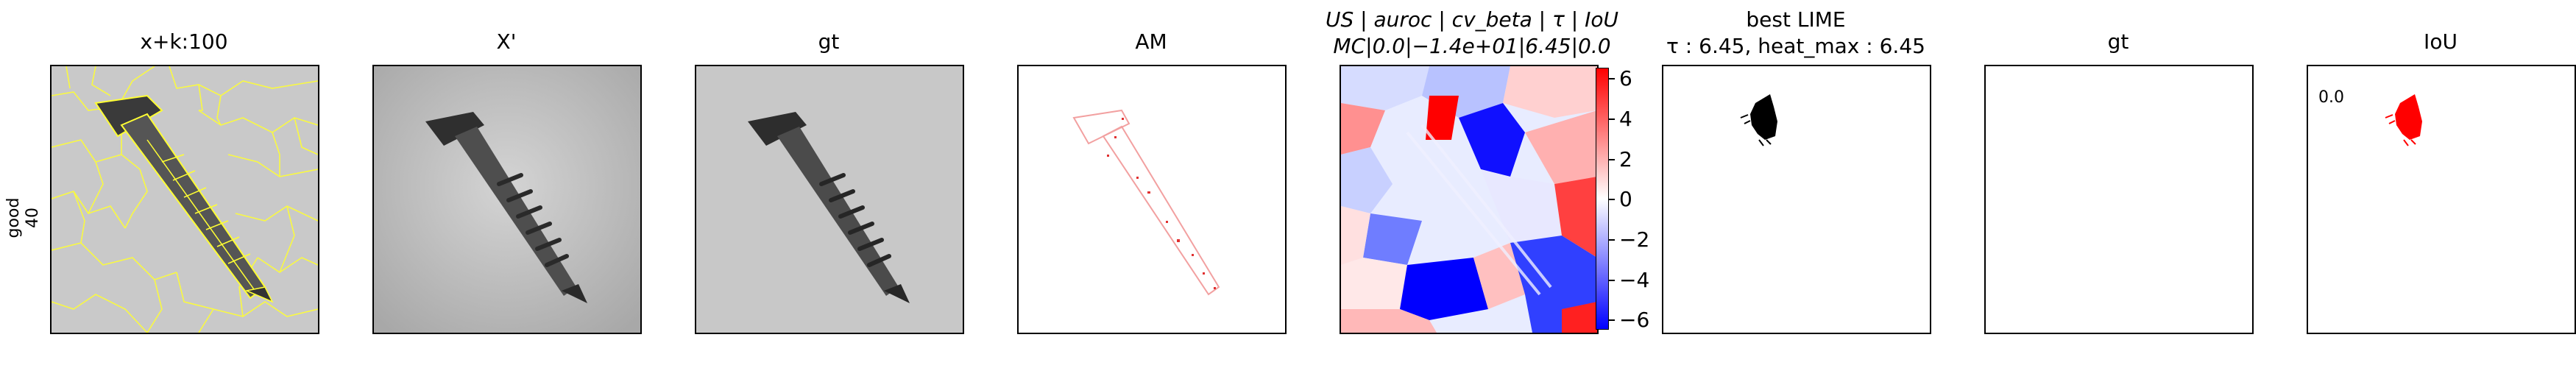 This screenshot has width=2576, height=368. I want to click on row-label-index: 40, so click(33, 218).